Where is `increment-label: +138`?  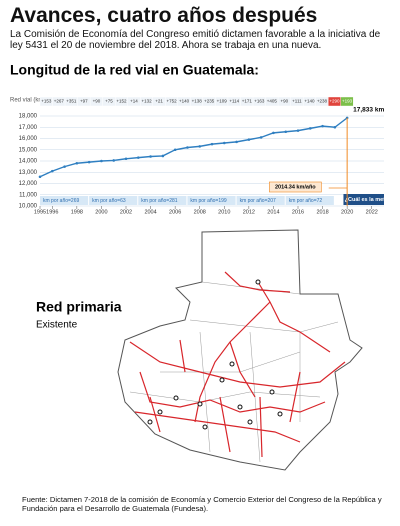 increment-label: +138 is located at coordinates (197, 101).